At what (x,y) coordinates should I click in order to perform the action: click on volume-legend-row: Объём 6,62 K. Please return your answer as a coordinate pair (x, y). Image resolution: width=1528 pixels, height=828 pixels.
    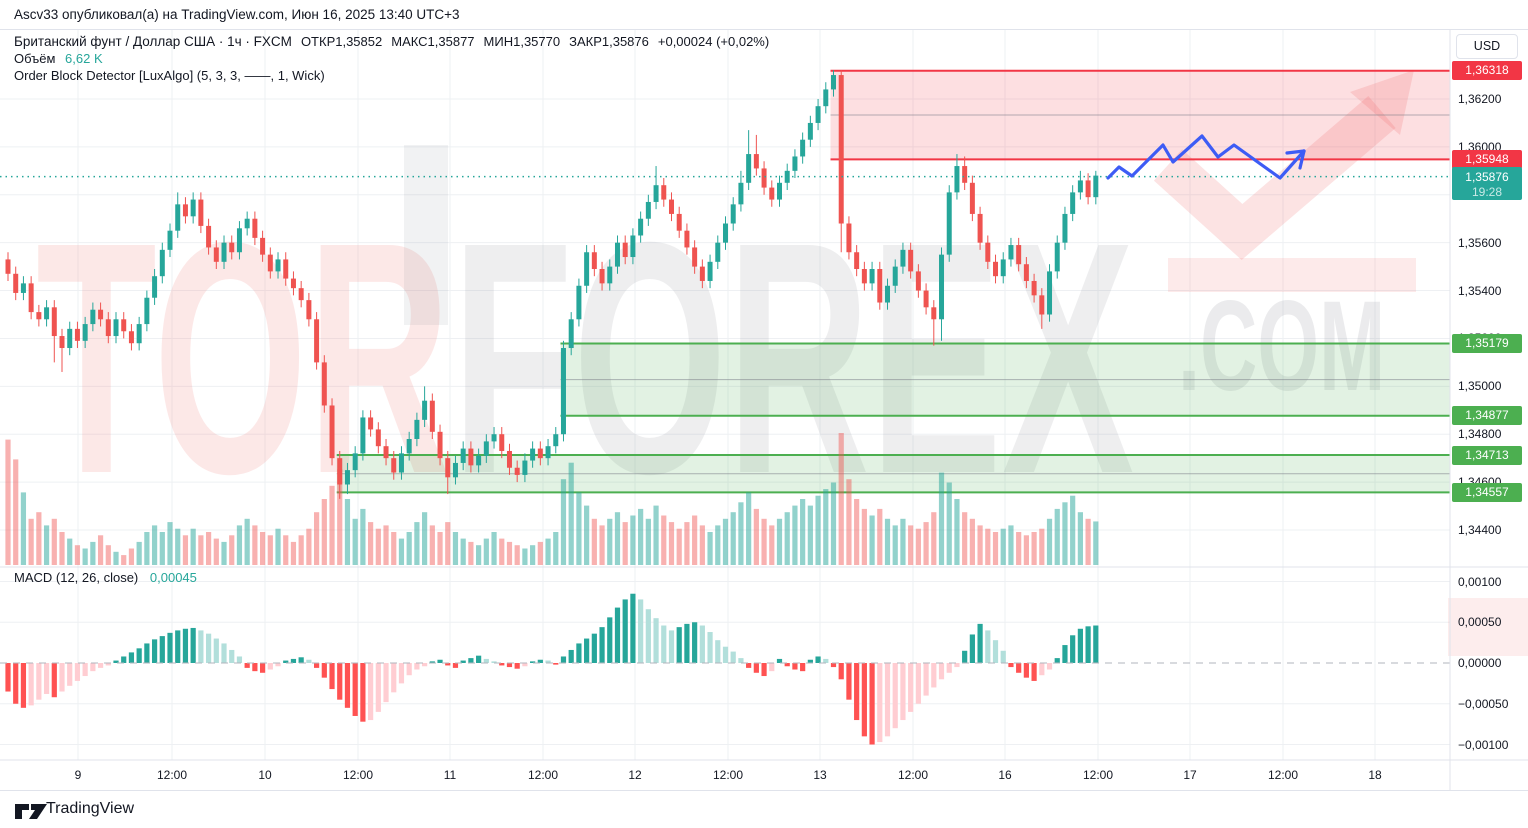
    Looking at the image, I should click on (58, 58).